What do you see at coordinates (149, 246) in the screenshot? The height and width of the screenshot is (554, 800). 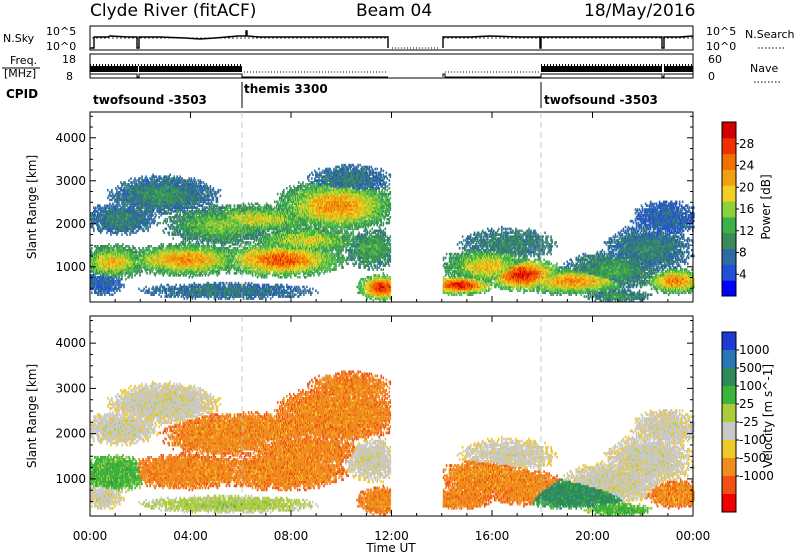 I see `power-cell-2055` at bounding box center [149, 246].